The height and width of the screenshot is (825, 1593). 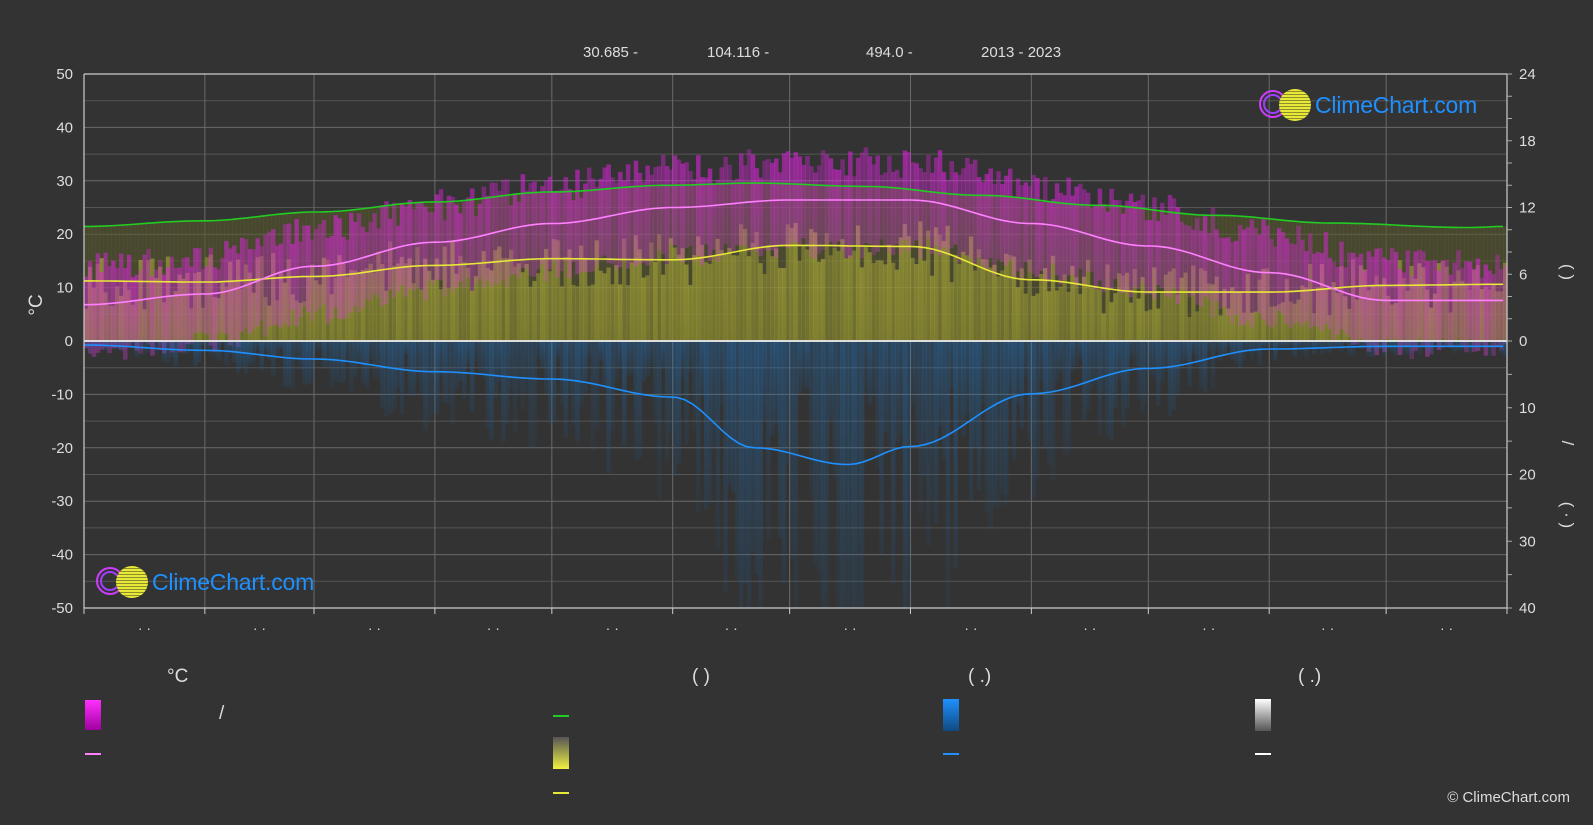 I want to click on mean_temp-line, so click(x=793, y=252).